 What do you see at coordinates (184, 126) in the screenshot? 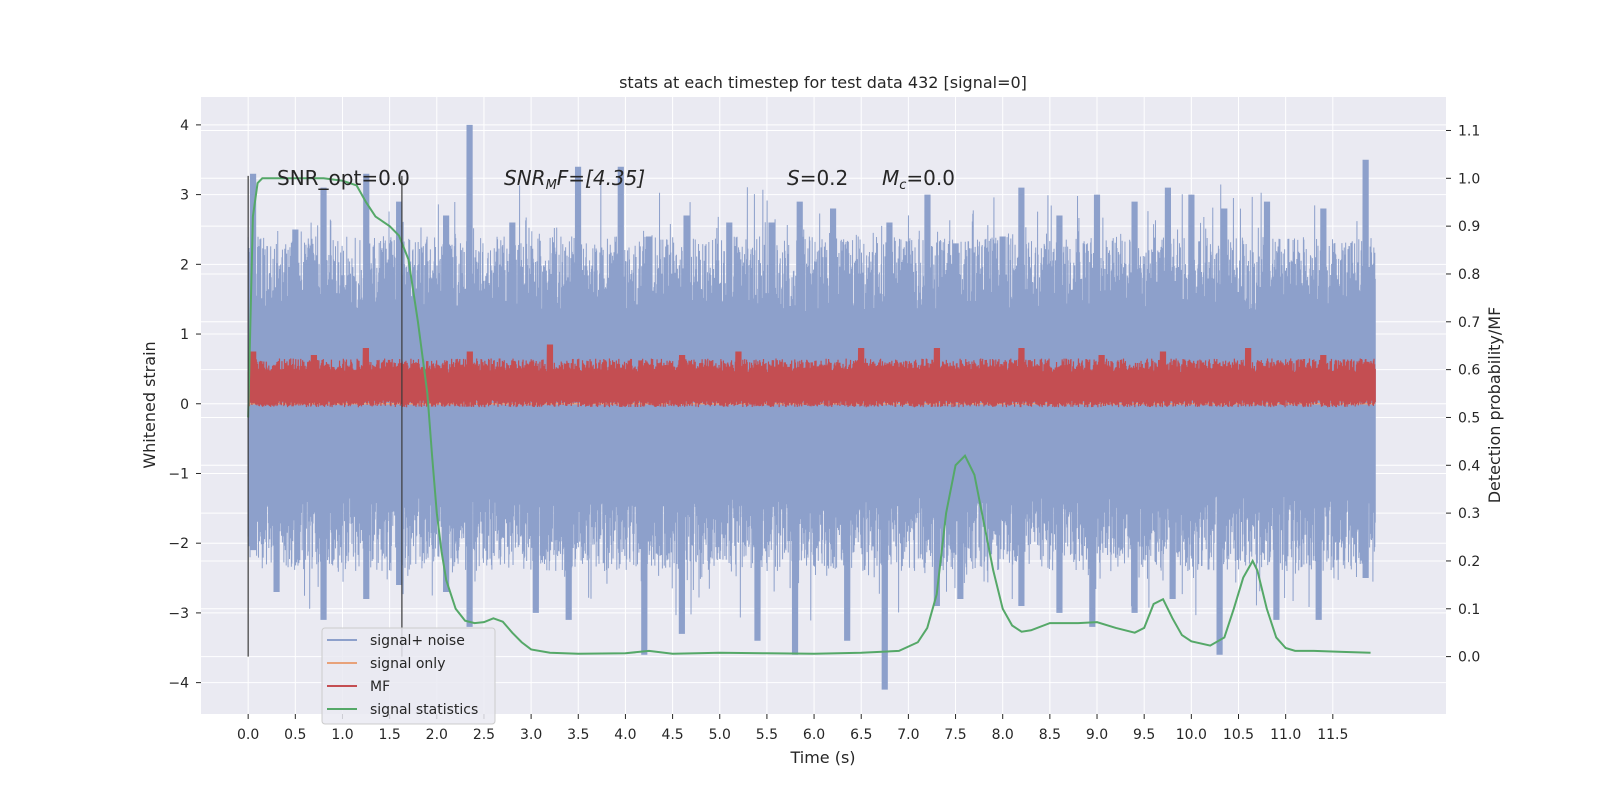
I see `y-left-tick-label: 4` at bounding box center [184, 126].